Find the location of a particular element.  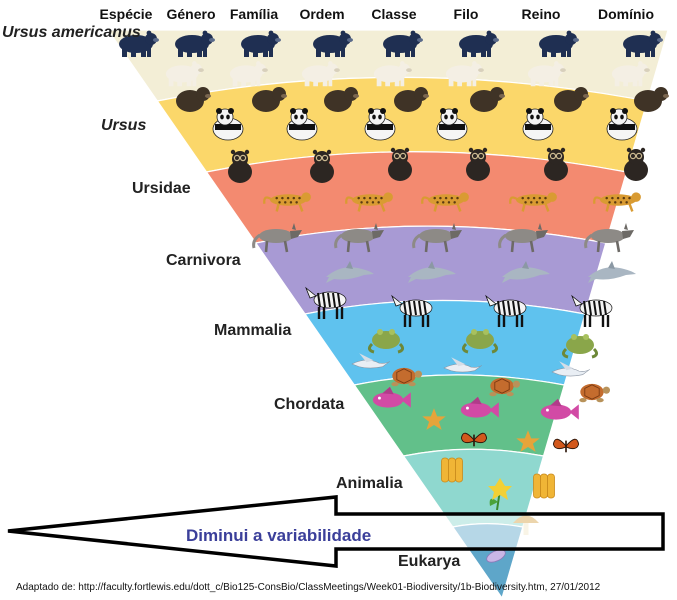

rank-header-domínio: Domínio is located at coordinates (626, 14).